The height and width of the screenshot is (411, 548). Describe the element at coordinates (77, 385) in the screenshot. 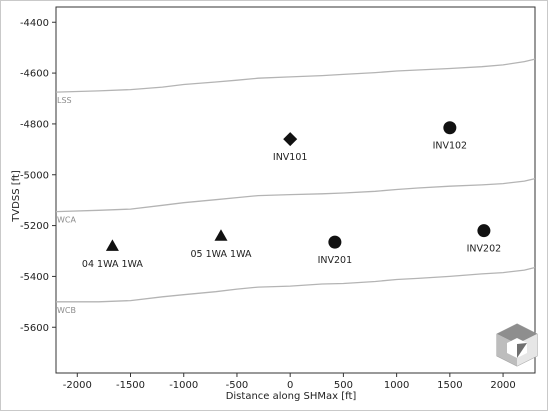

I see `x-tick-label: -2000` at that location.